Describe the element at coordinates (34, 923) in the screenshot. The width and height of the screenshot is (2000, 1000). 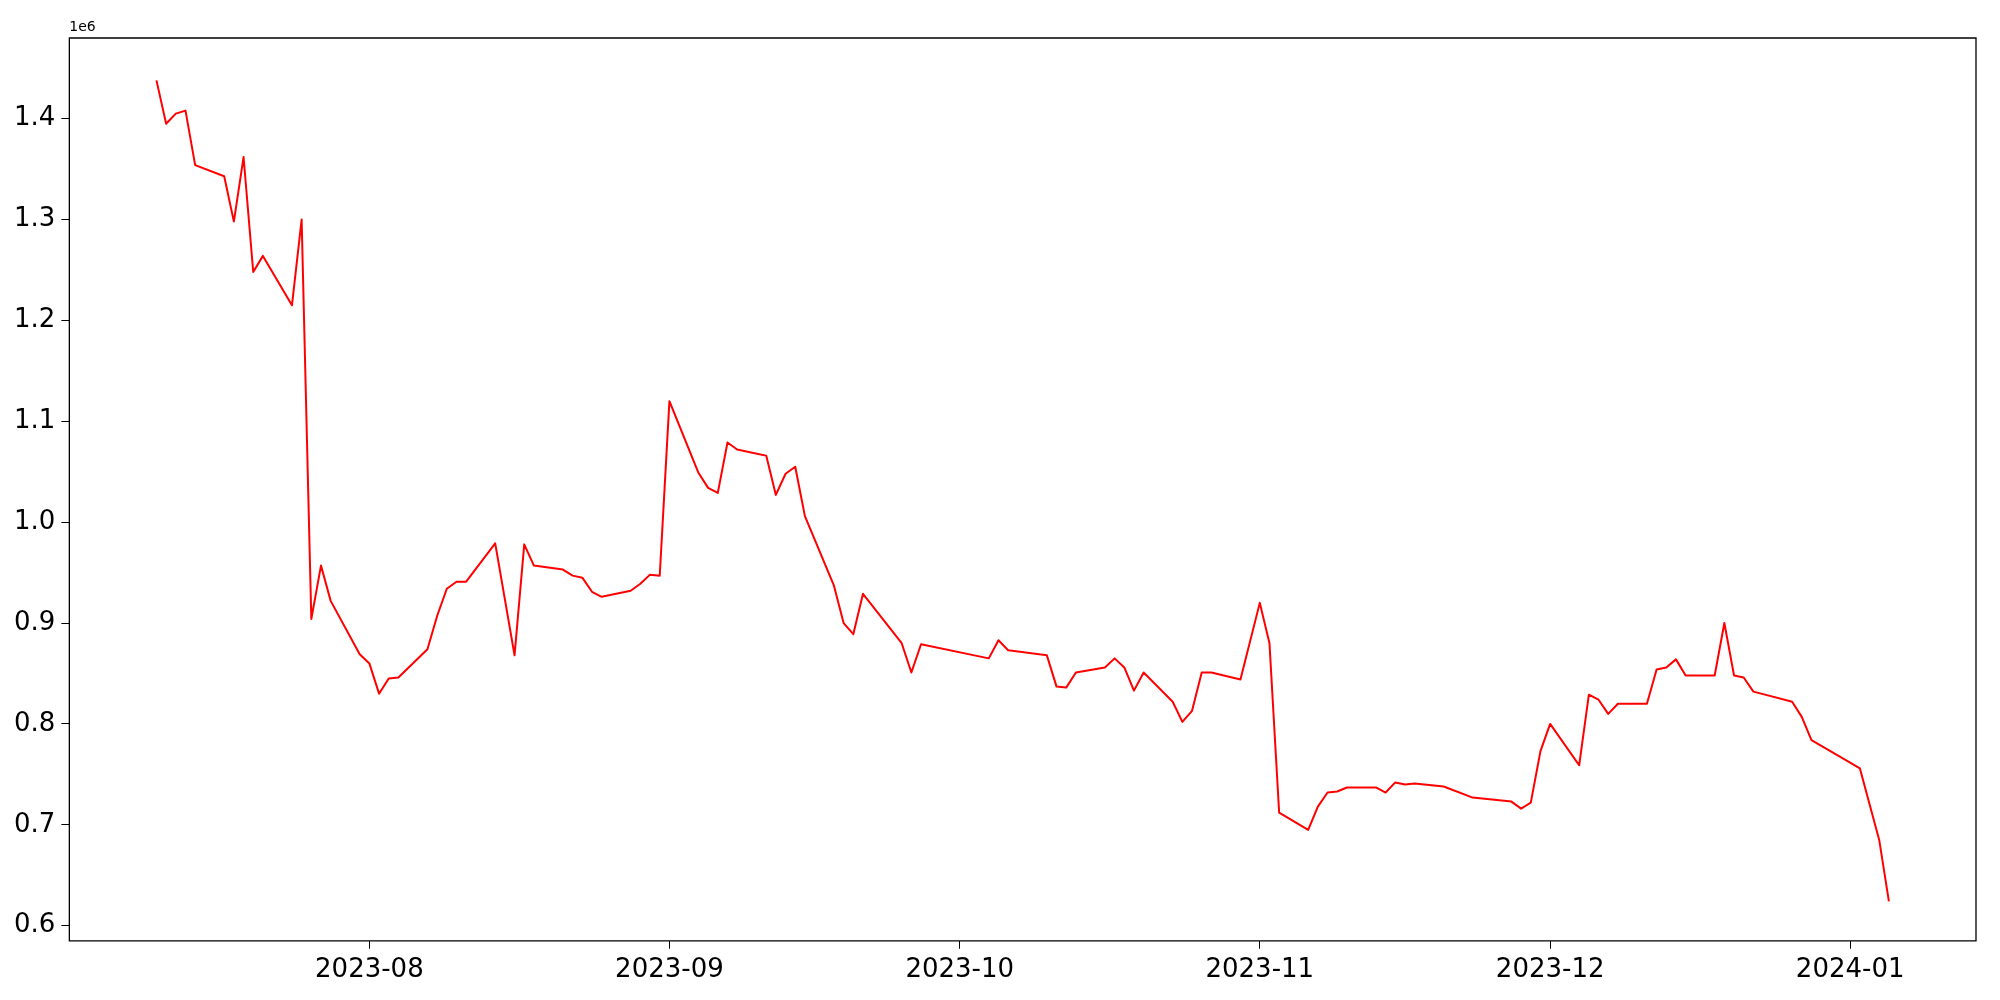
I see `y-tick-label: 0.6` at that location.